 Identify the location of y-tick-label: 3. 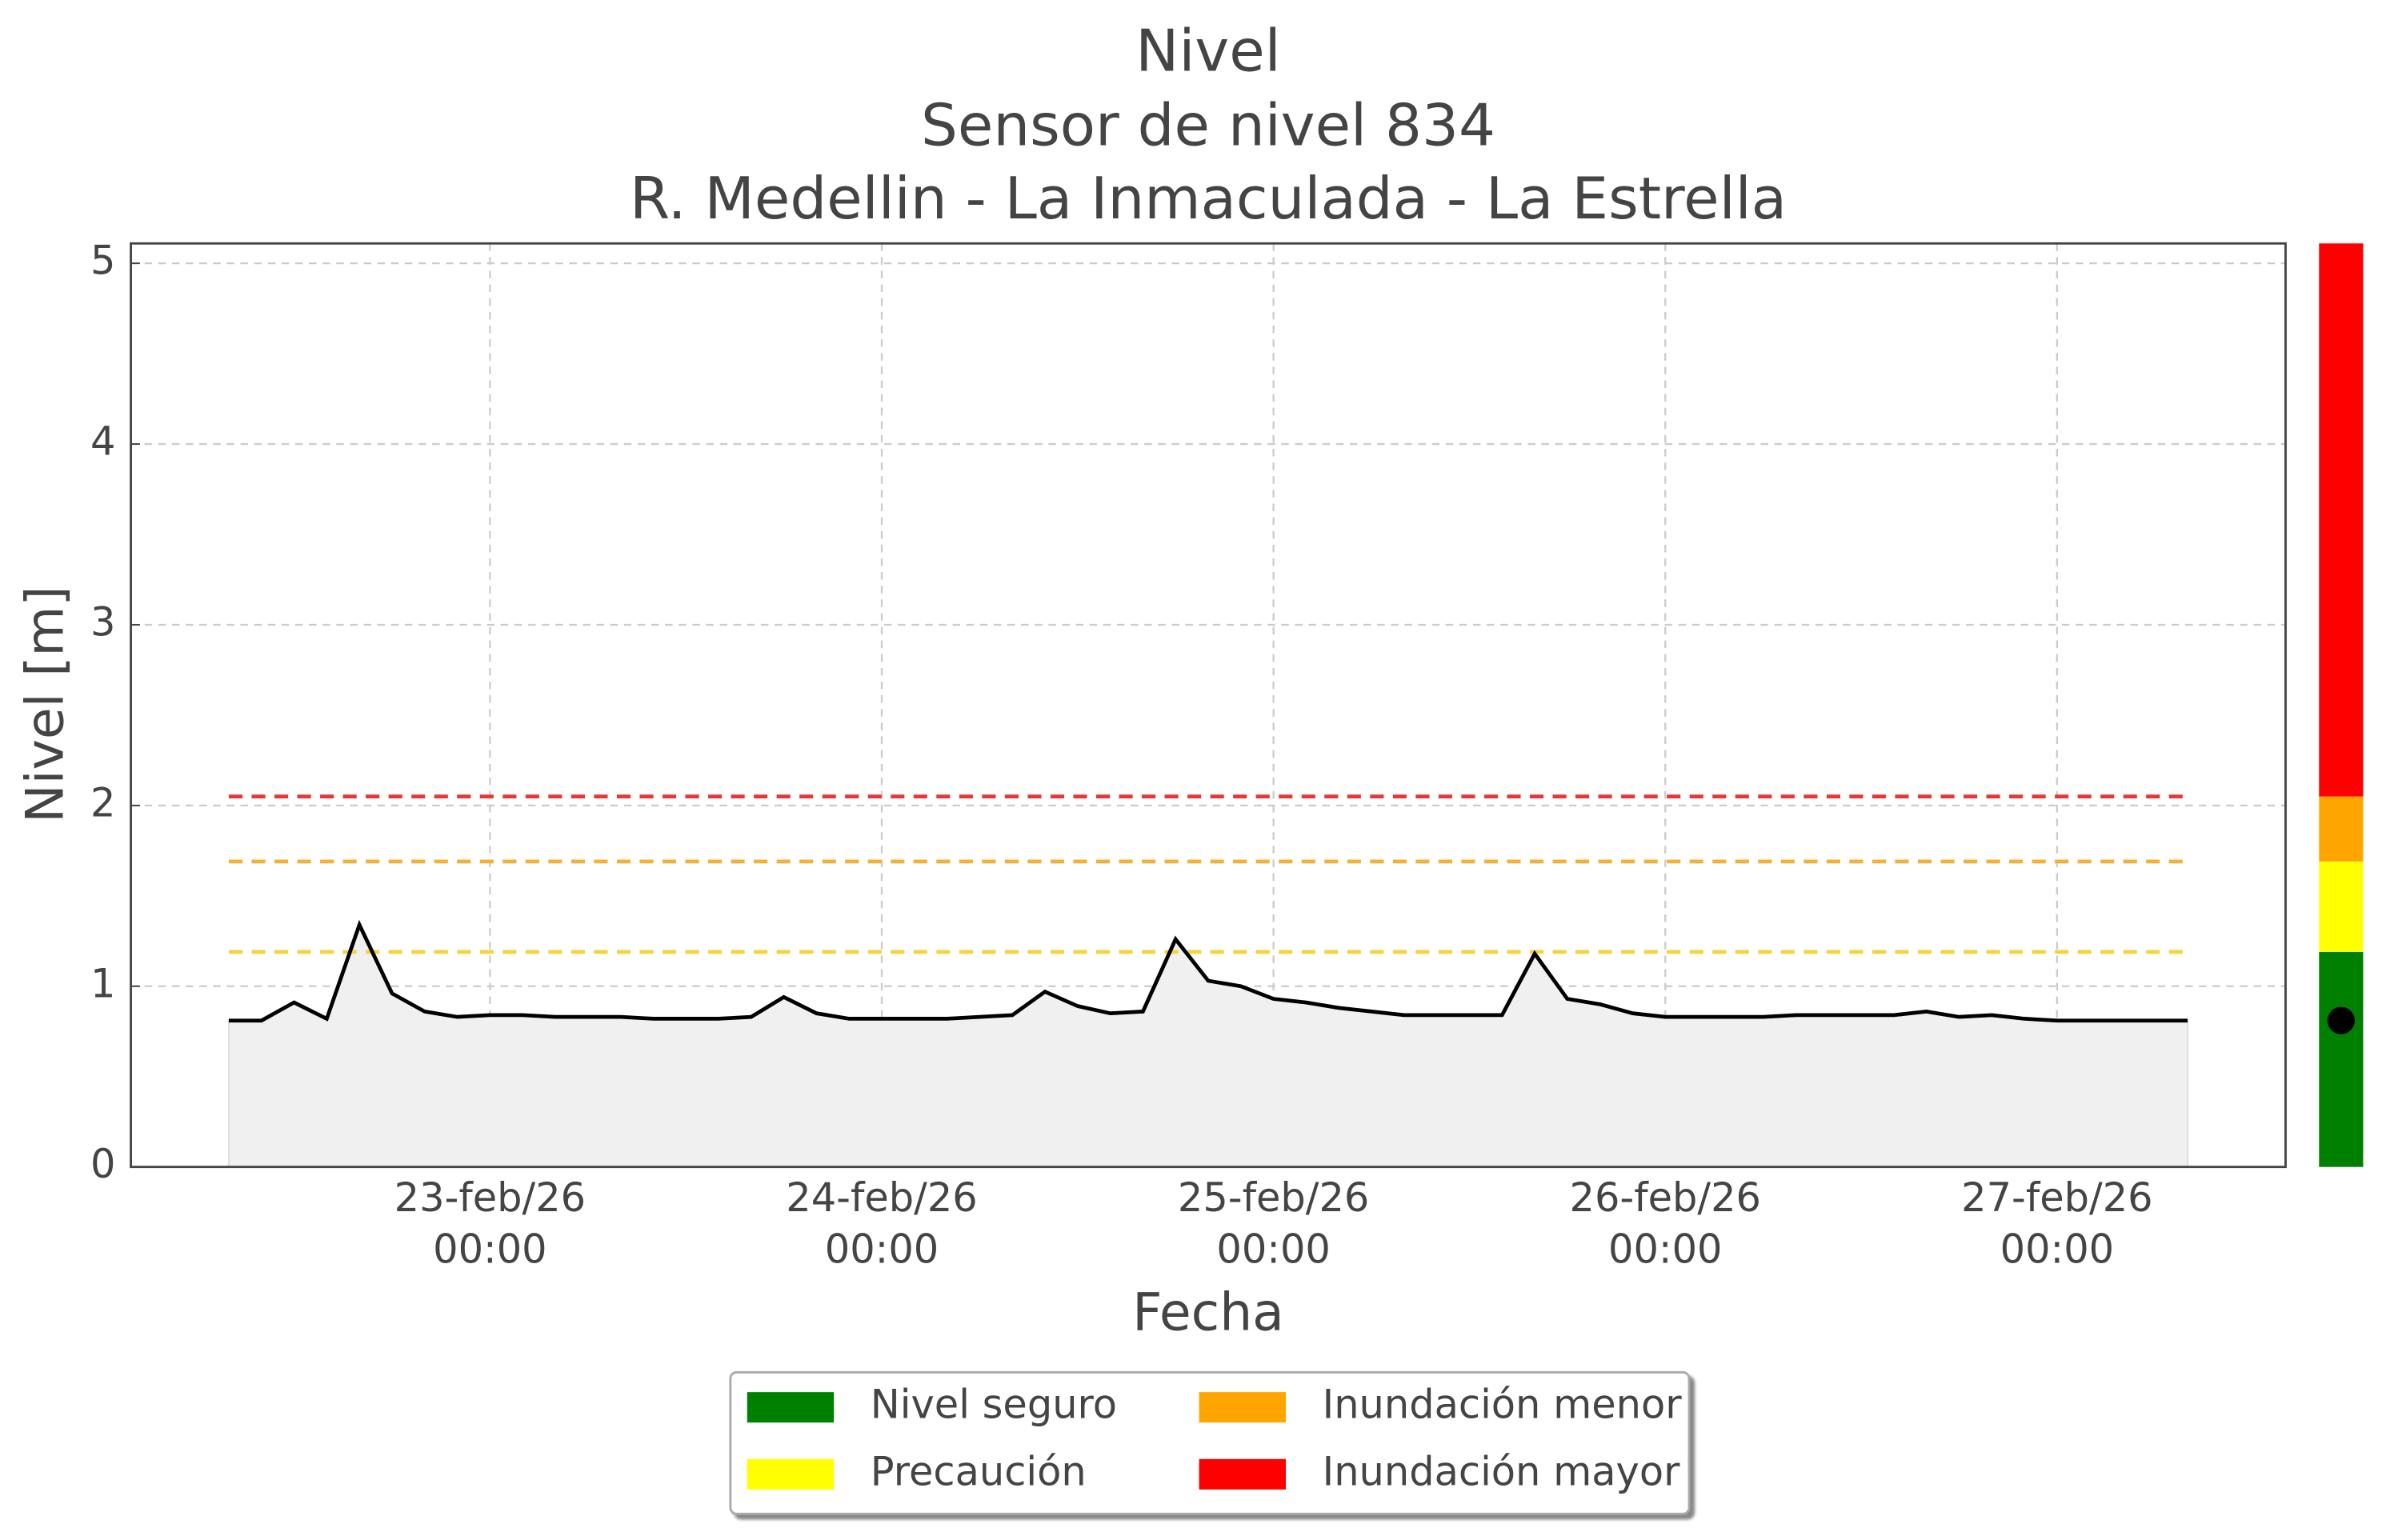
(102, 621).